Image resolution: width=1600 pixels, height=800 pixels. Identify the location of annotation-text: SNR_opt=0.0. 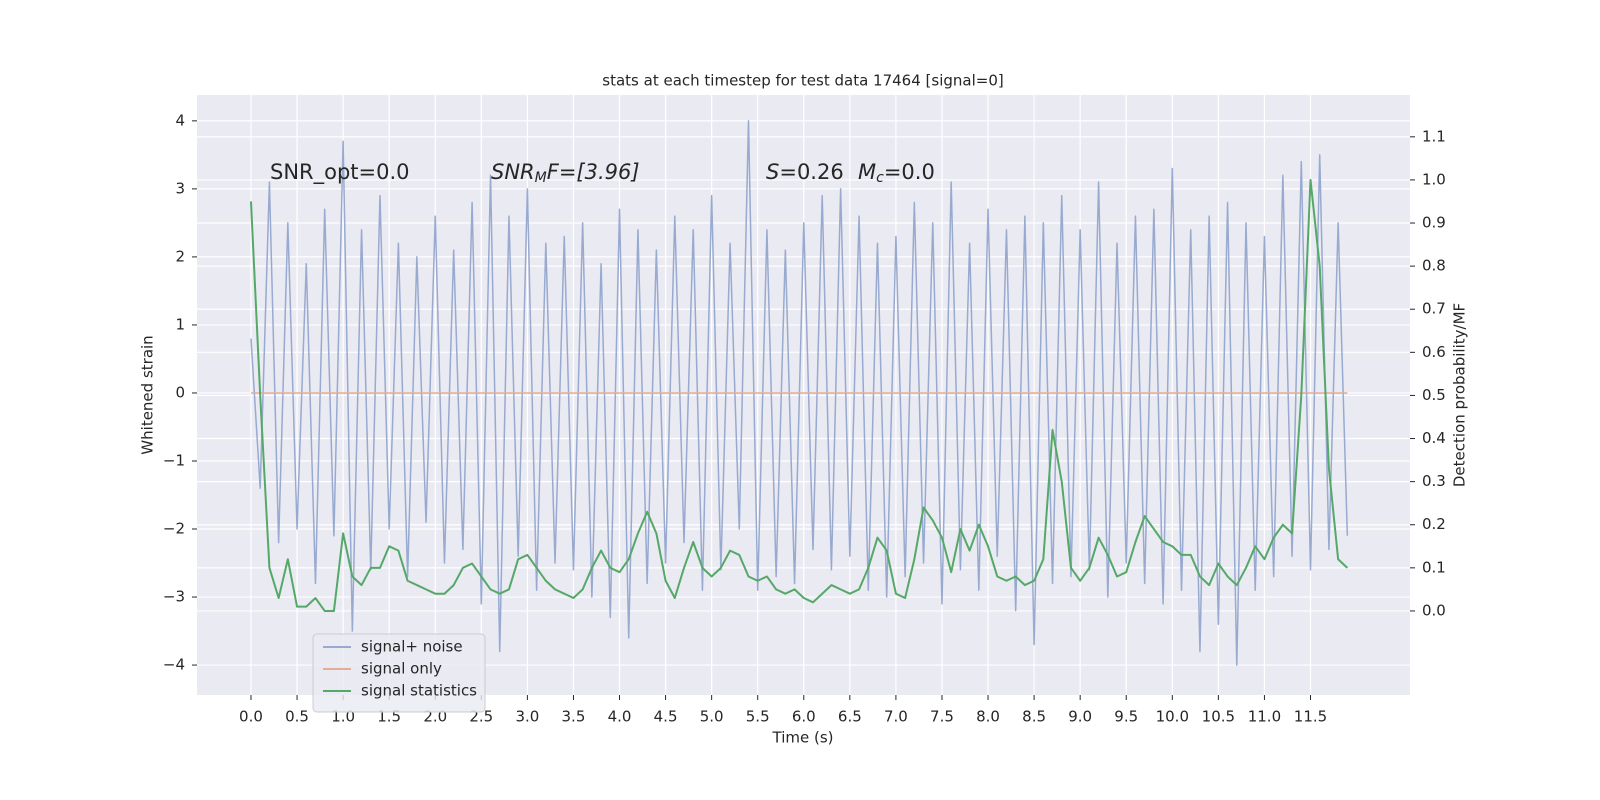
(340, 172).